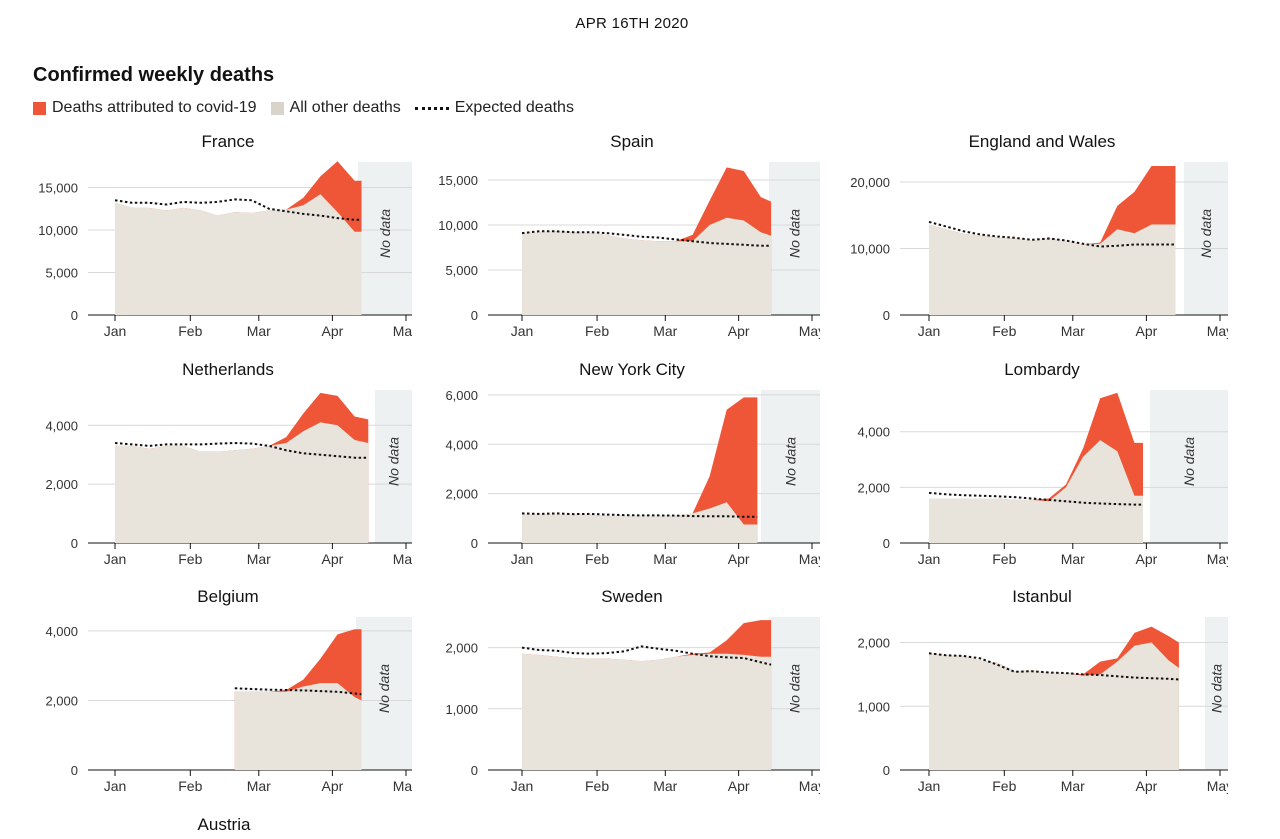 Image resolution: width=1280 pixels, height=839 pixels. I want to click on legend-expected-label: Expected deaths, so click(514, 107).